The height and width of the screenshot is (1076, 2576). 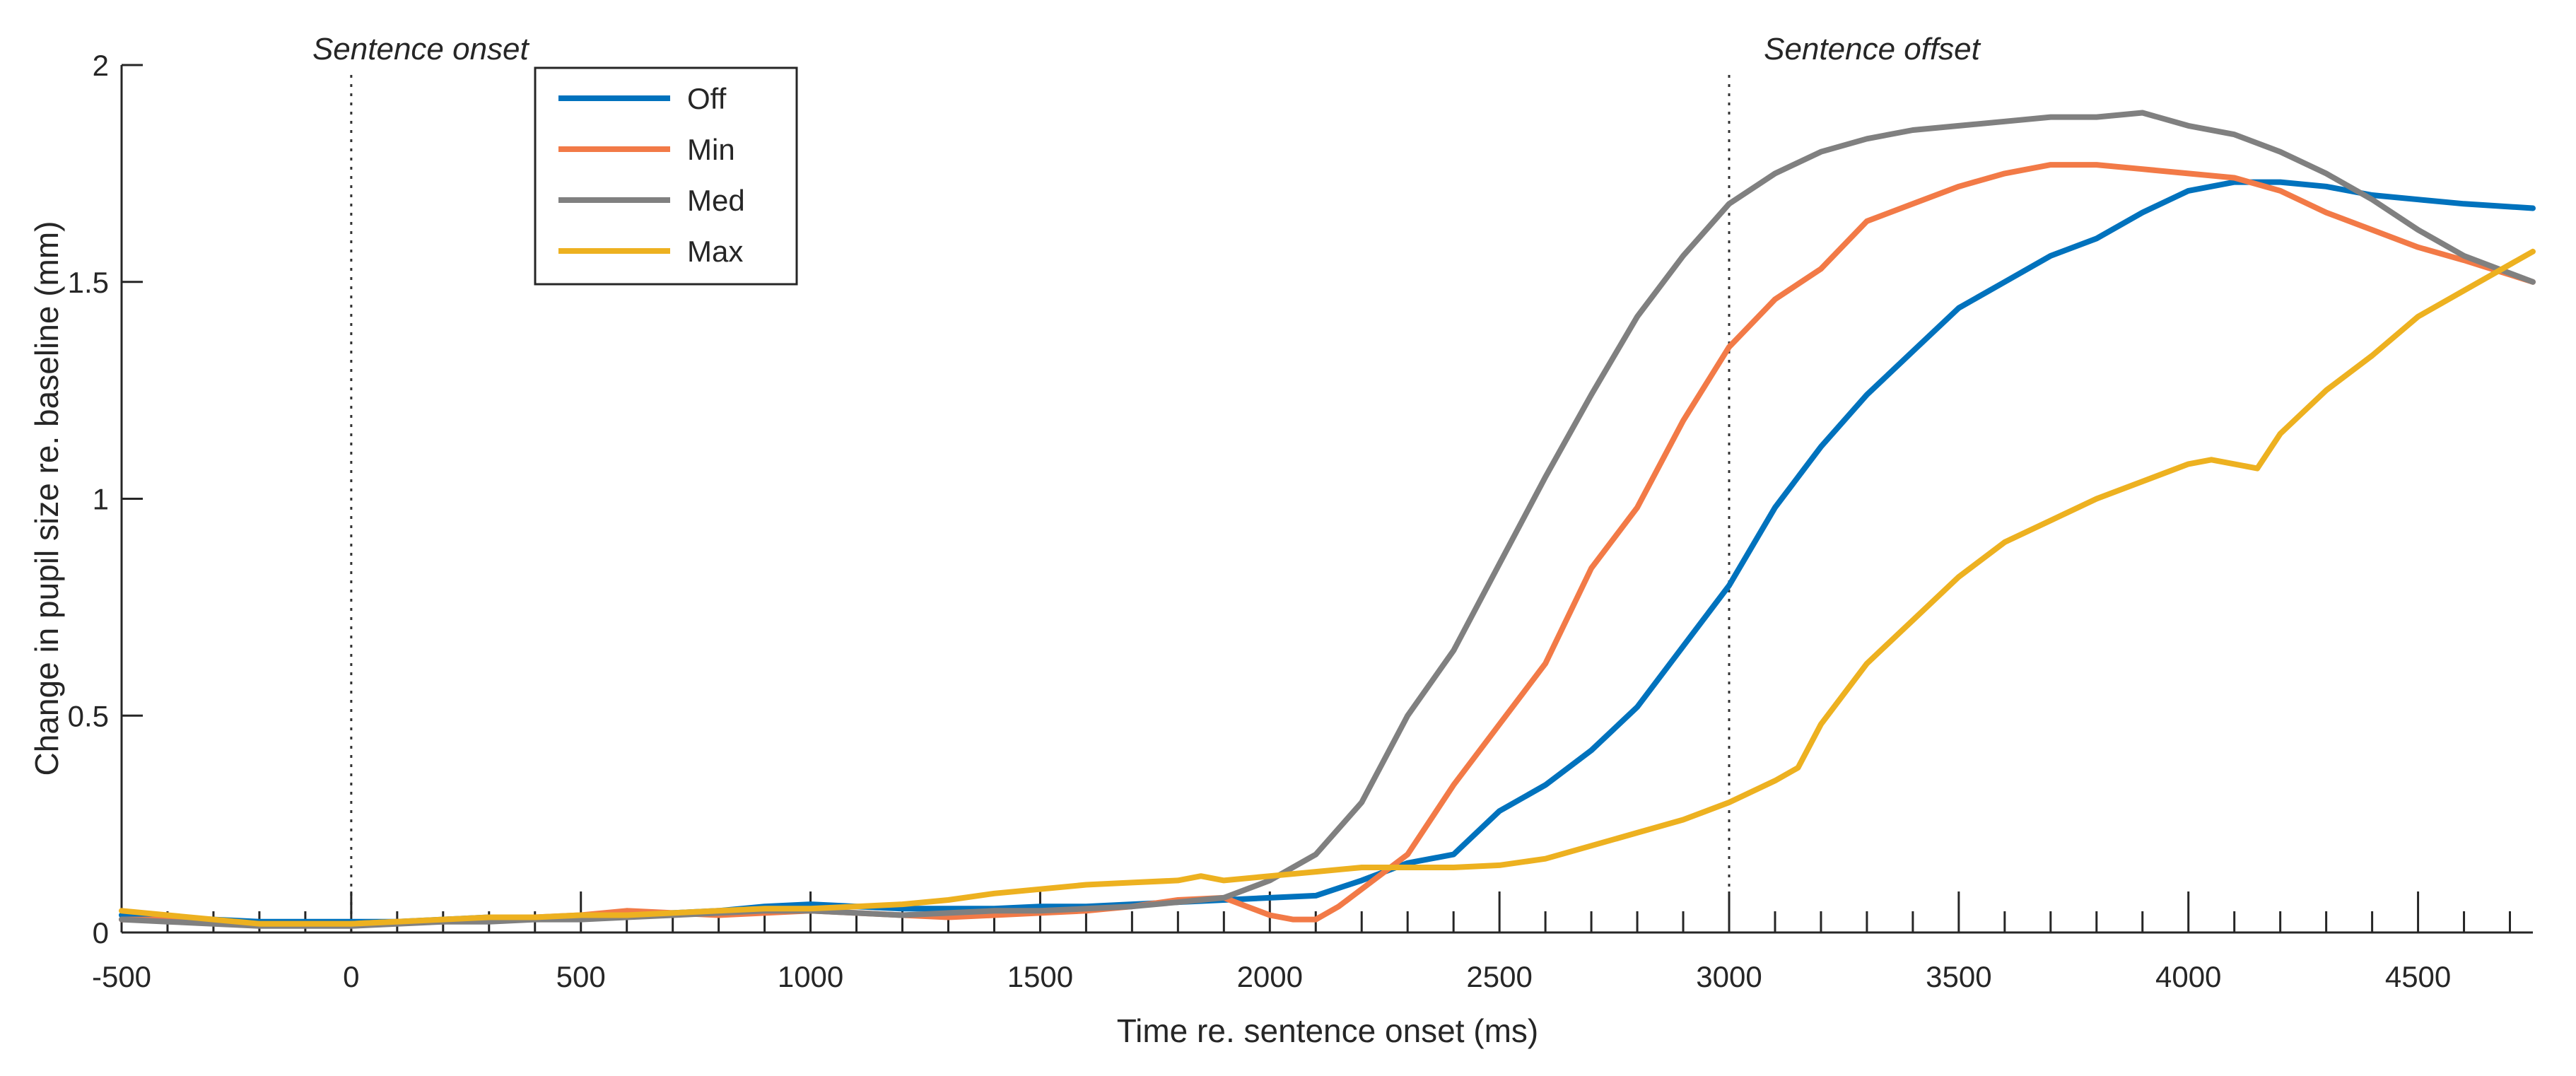 What do you see at coordinates (581, 976) in the screenshot?
I see `x-tick-label: 500` at bounding box center [581, 976].